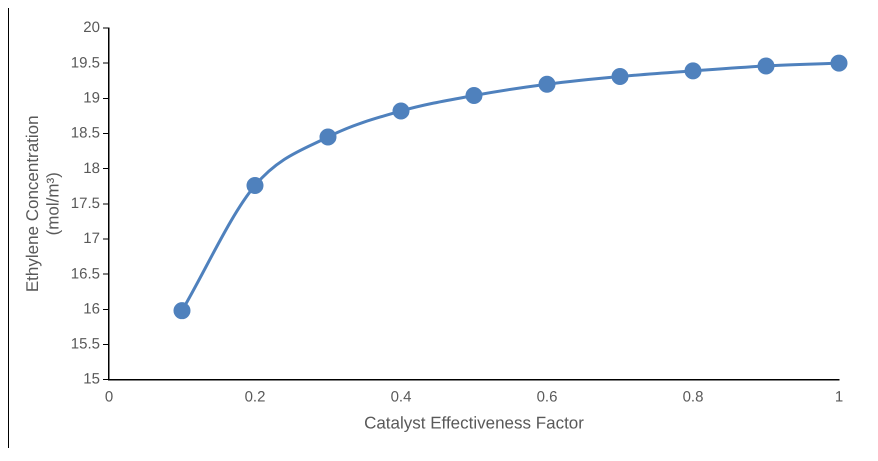 This screenshot has width=878, height=461. Describe the element at coordinates (91, 379) in the screenshot. I see `y-tick-label: 15` at that location.